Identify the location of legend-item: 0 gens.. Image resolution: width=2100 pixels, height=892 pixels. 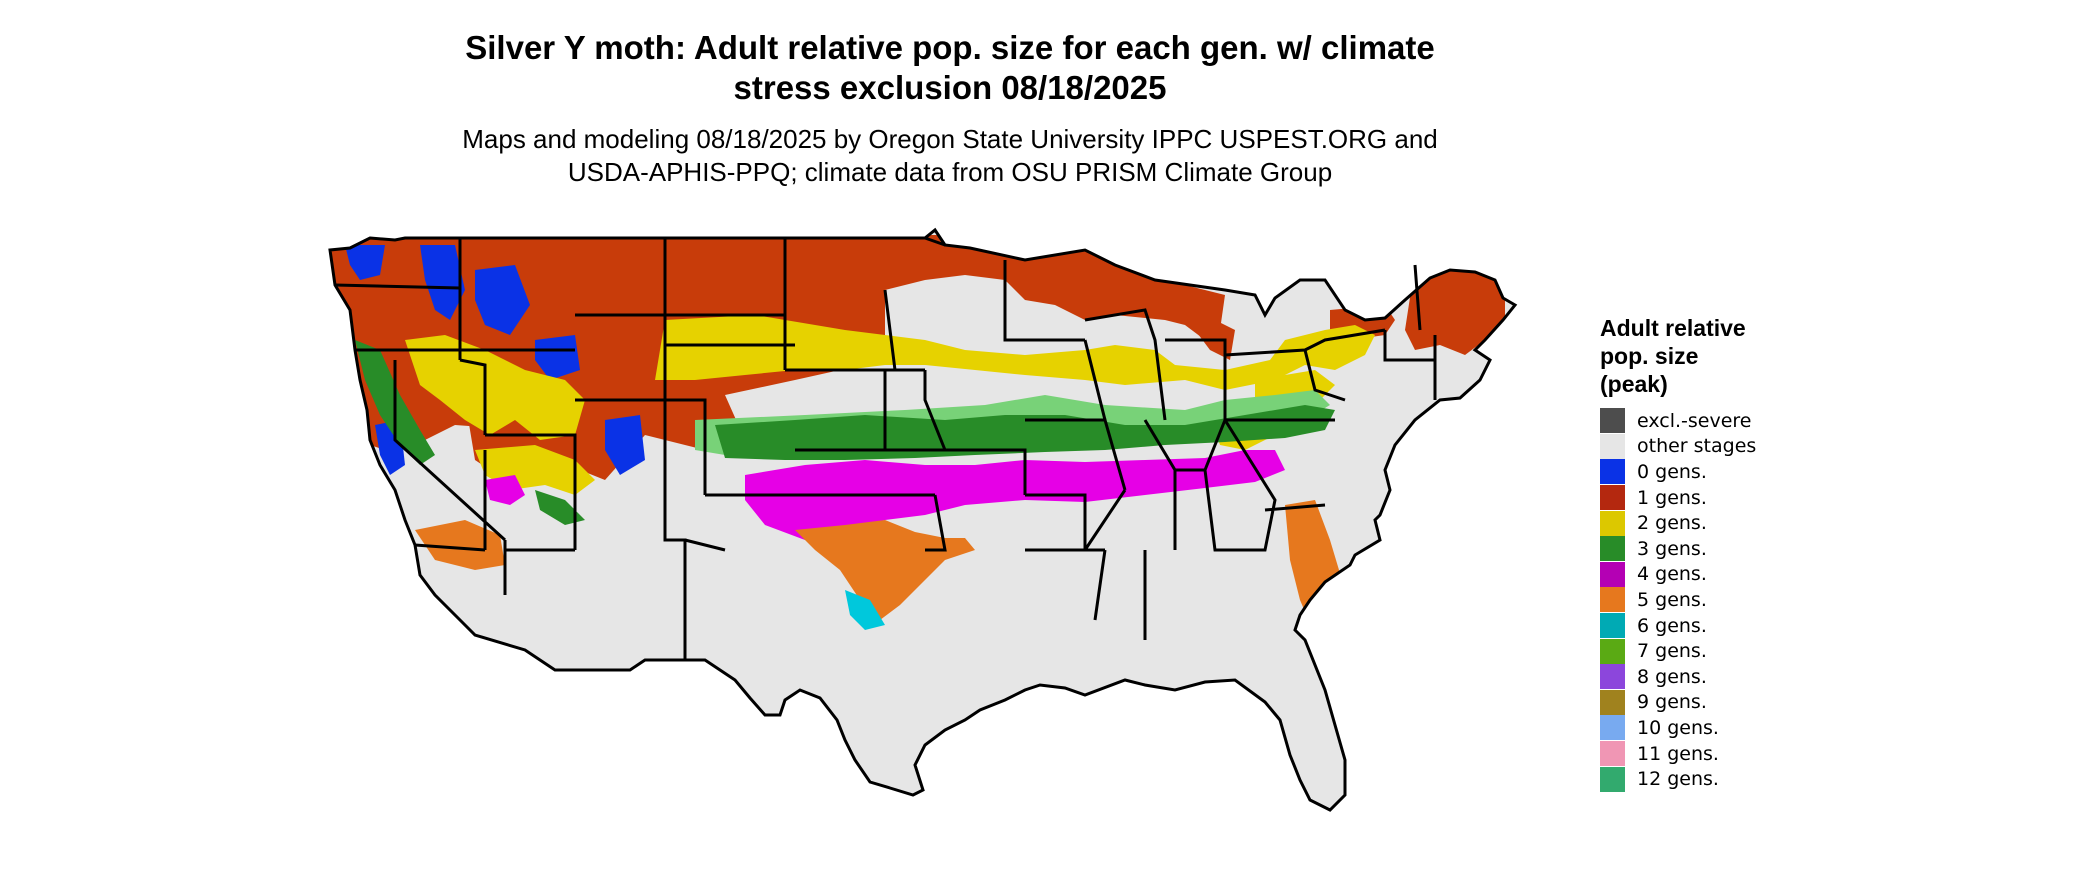
(1678, 472).